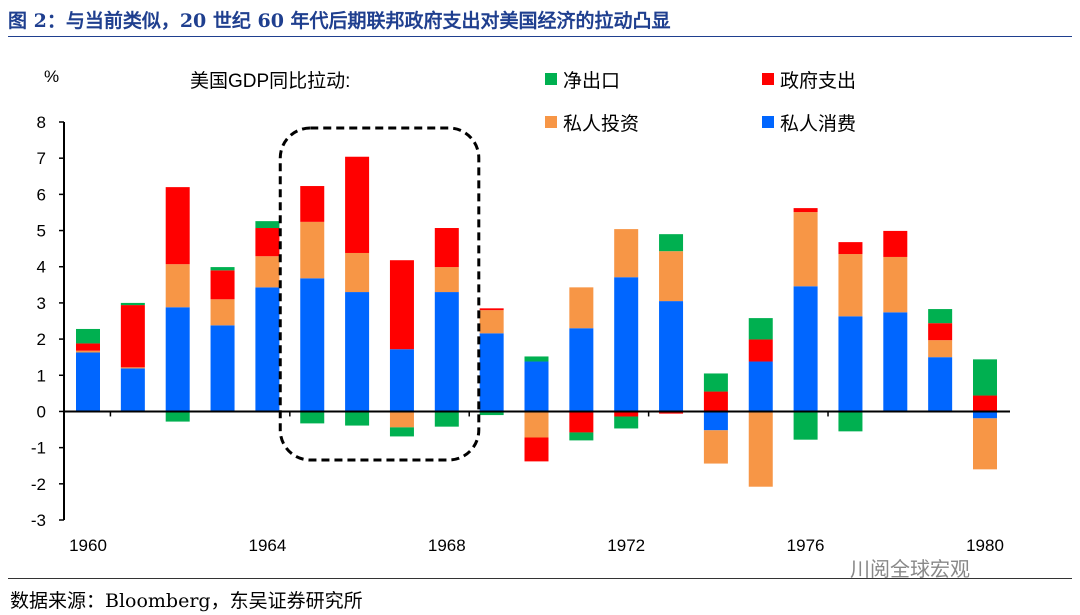 The width and height of the screenshot is (1080, 615). What do you see at coordinates (806, 545) in the screenshot?
I see `x-tick-label: 1976` at bounding box center [806, 545].